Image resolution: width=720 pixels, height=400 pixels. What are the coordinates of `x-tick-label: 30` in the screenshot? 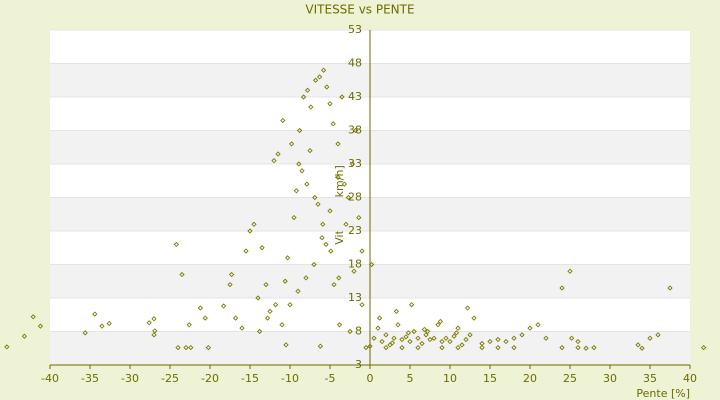 It's located at (610, 378).